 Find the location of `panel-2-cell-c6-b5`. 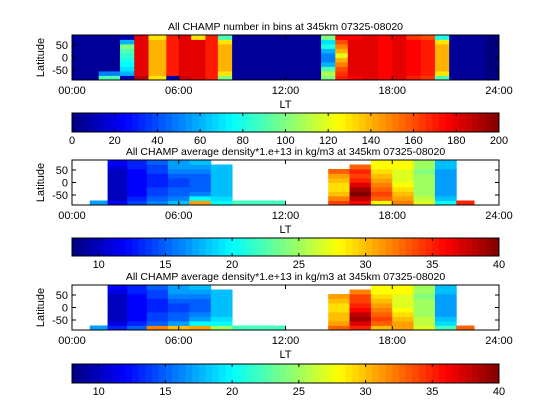

panel-2-cell-c6-b5 is located at coordinates (221, 180).